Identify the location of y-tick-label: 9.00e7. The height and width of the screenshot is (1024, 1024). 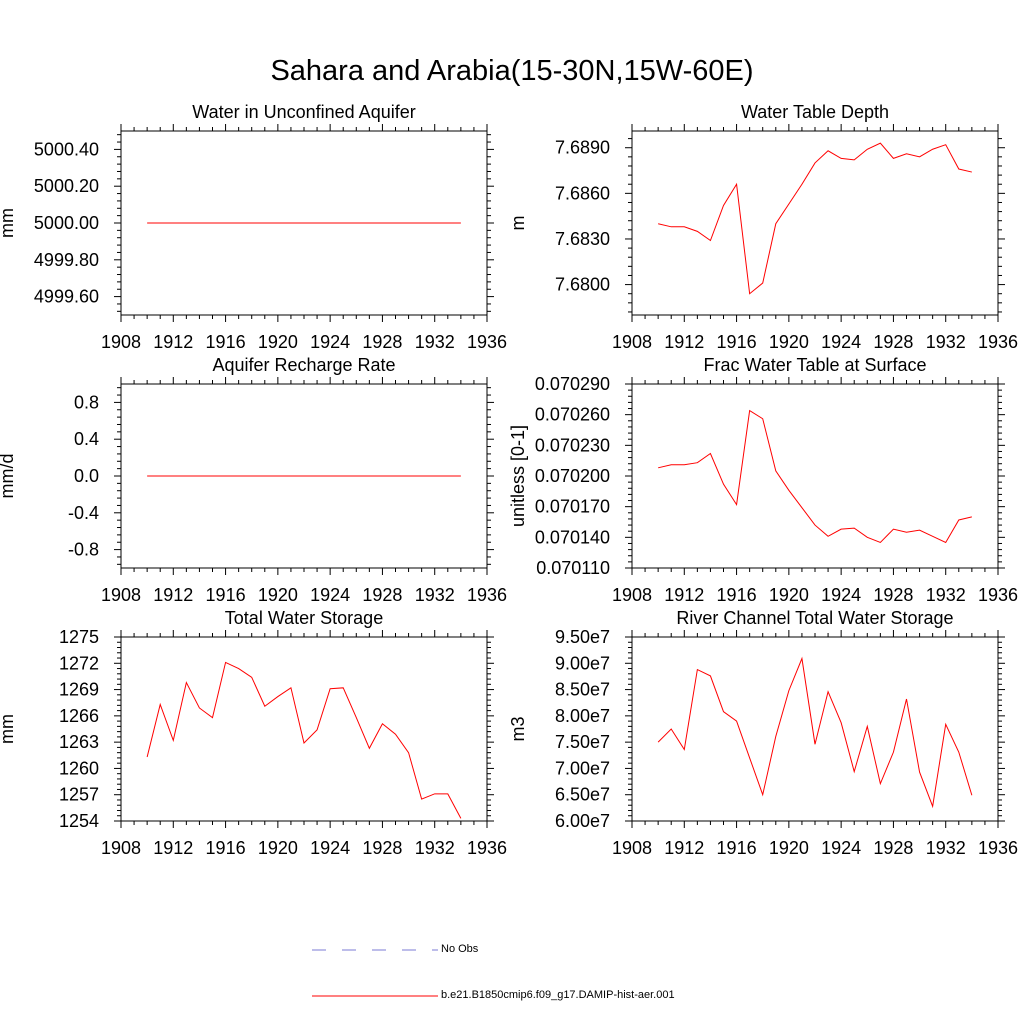
(582, 663).